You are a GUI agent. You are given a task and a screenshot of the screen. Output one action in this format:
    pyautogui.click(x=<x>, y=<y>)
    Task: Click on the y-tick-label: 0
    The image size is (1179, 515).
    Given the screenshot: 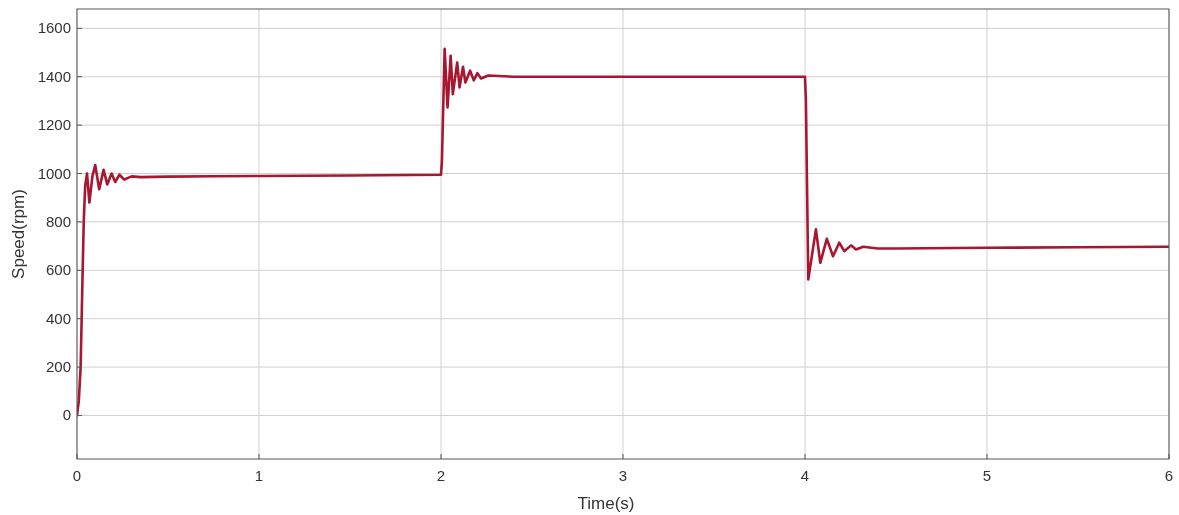 What is the action you would take?
    pyautogui.click(x=66, y=415)
    